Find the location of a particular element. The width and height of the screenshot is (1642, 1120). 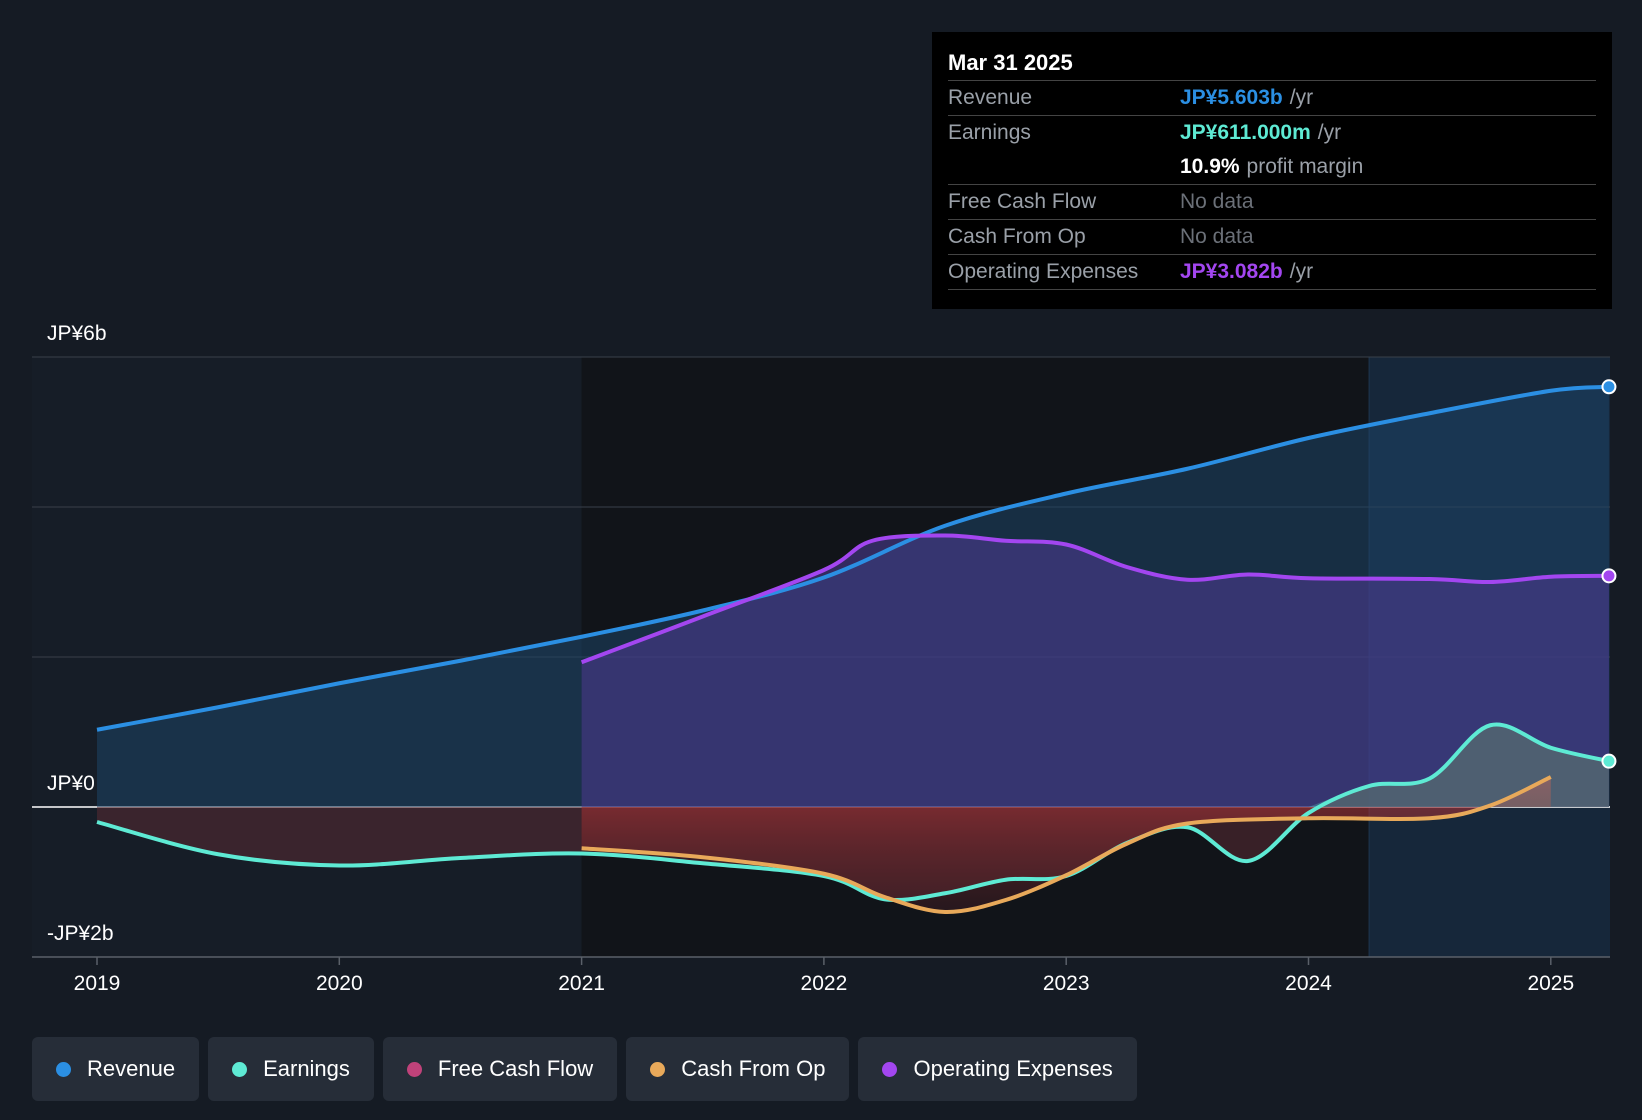

legend-item-earnings: Earnings is located at coordinates (291, 1069).